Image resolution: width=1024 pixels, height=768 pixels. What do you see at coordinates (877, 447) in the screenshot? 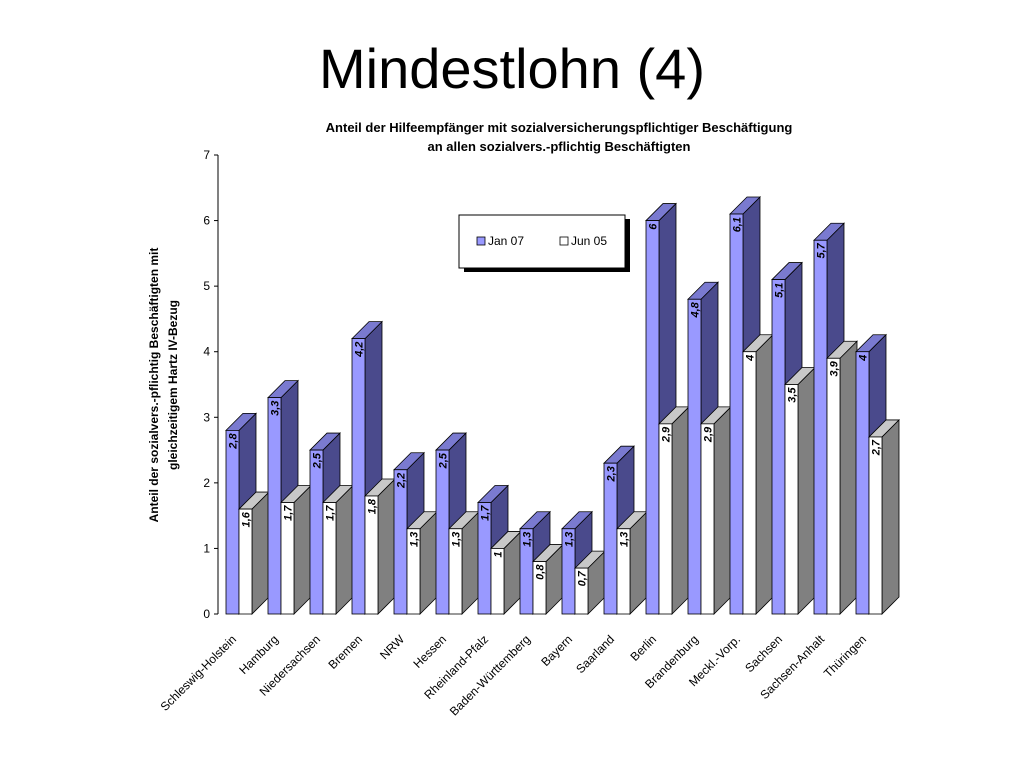
I see `value-label-jun05-15: 2,7` at bounding box center [877, 447].